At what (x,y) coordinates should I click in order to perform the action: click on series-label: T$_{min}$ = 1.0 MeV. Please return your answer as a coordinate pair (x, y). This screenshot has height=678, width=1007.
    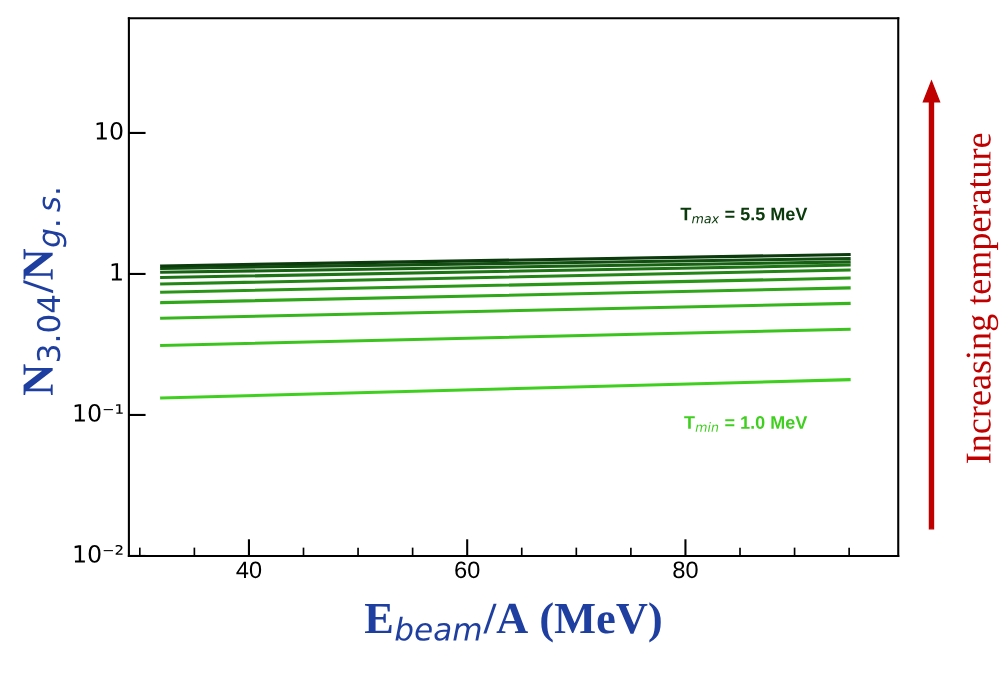
    Looking at the image, I should click on (746, 424).